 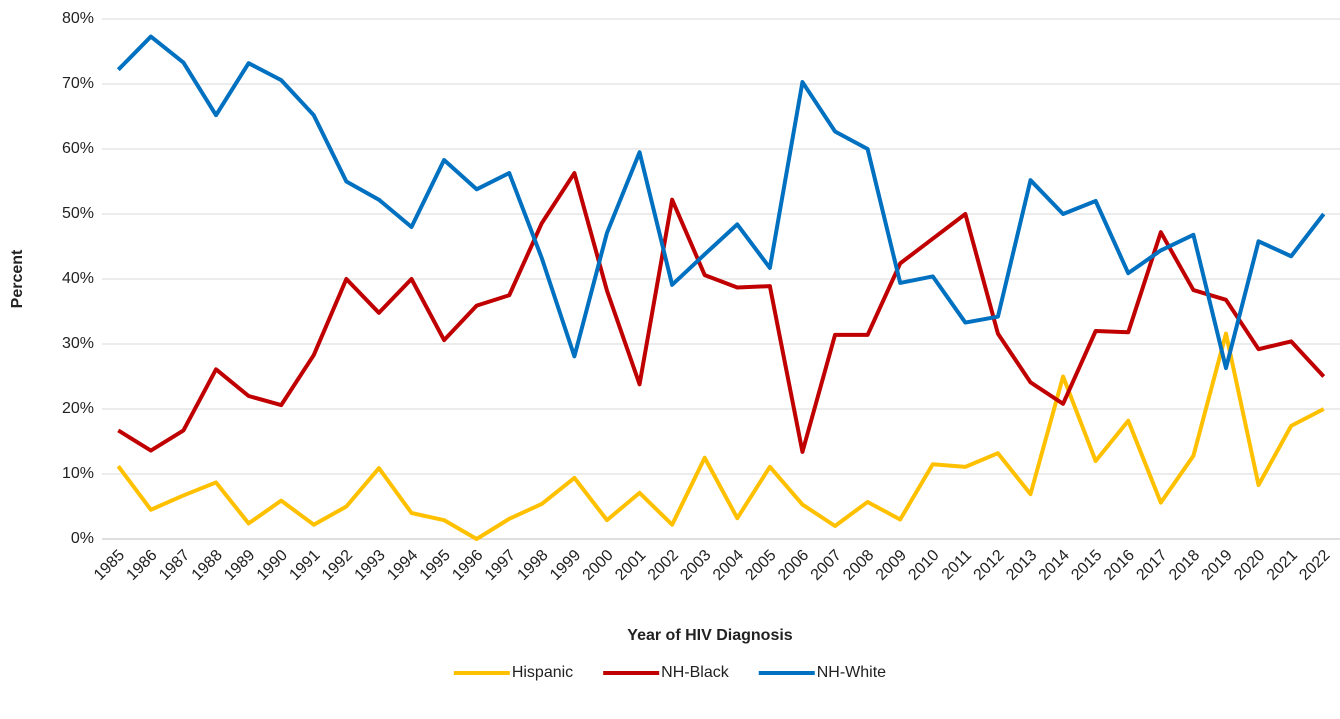 I want to click on x-tick-label: 2006, so click(x=793, y=565).